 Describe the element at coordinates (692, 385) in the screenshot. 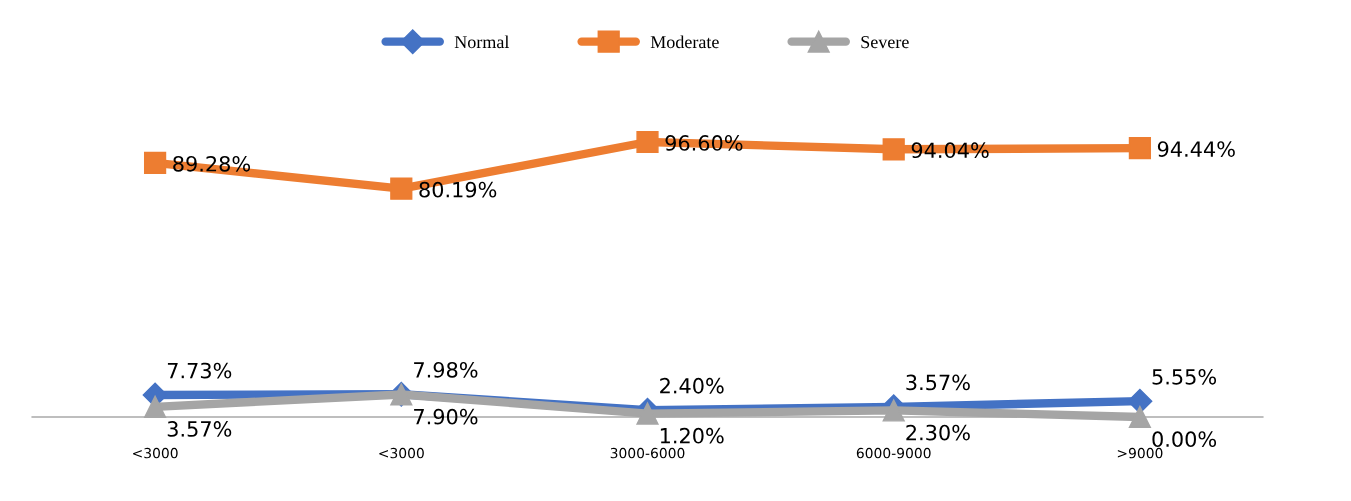

I see `data-label: 2.40%` at that location.